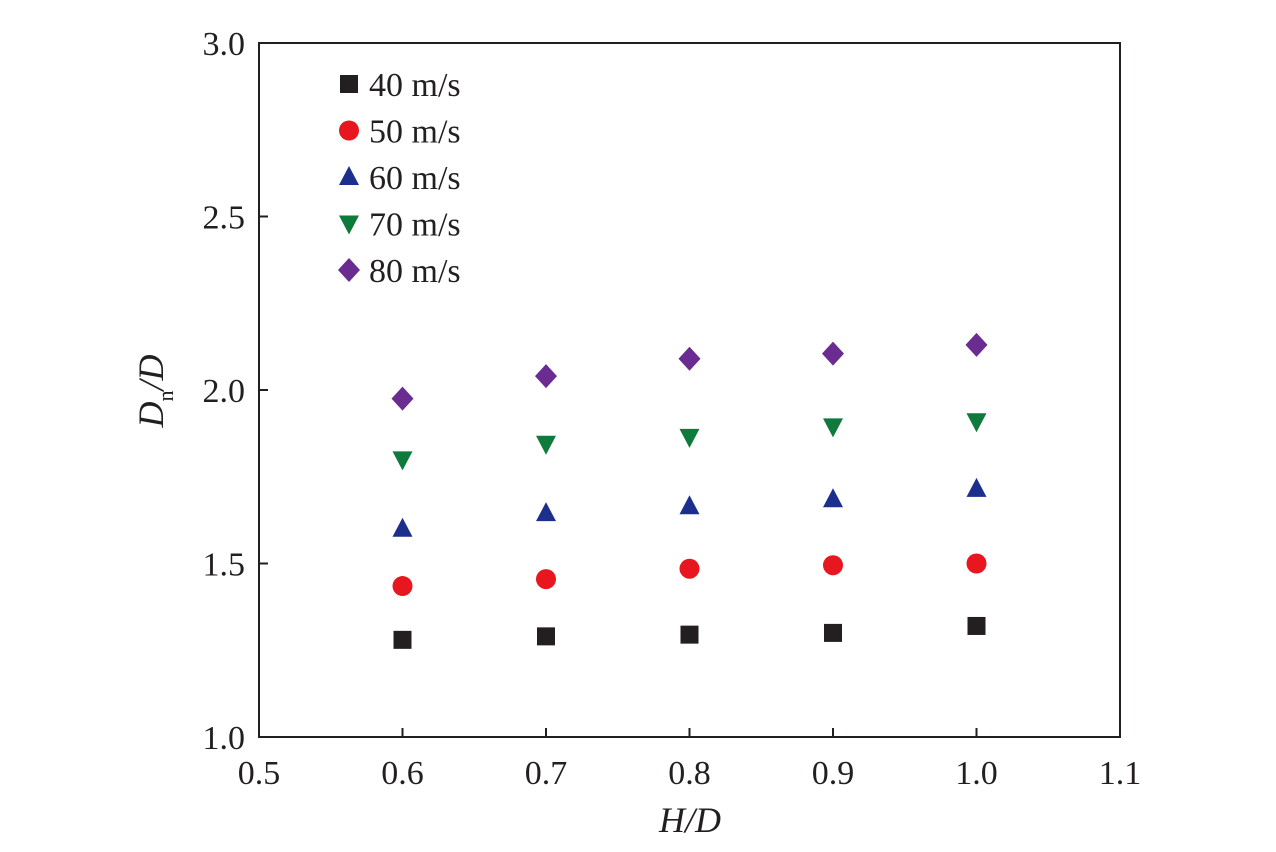 The width and height of the screenshot is (1276, 852). Describe the element at coordinates (165, 396) in the screenshot. I see `y-axis-title-subscript: n` at that location.